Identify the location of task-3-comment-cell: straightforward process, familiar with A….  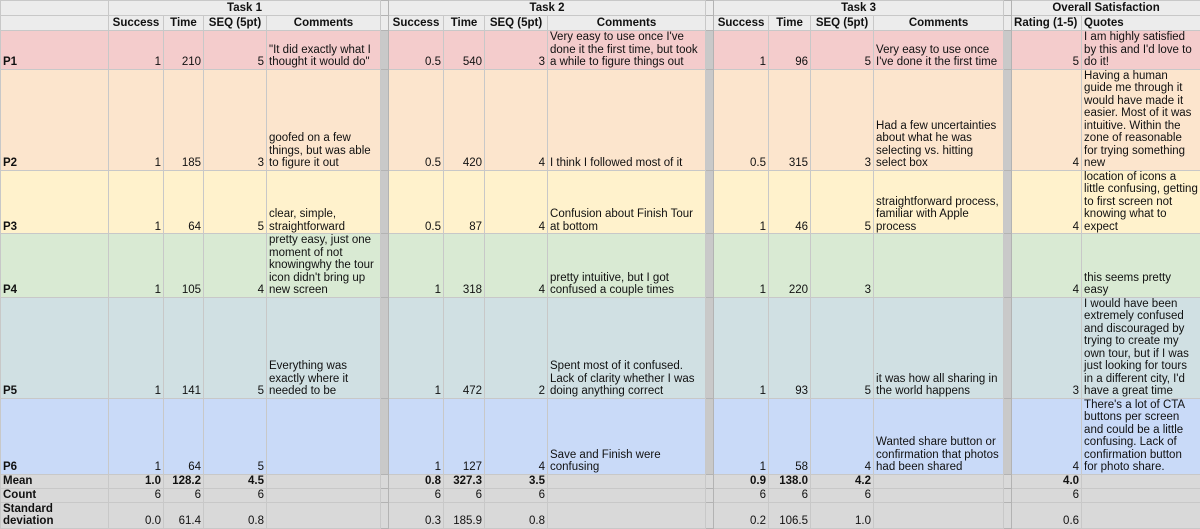
(939, 202).